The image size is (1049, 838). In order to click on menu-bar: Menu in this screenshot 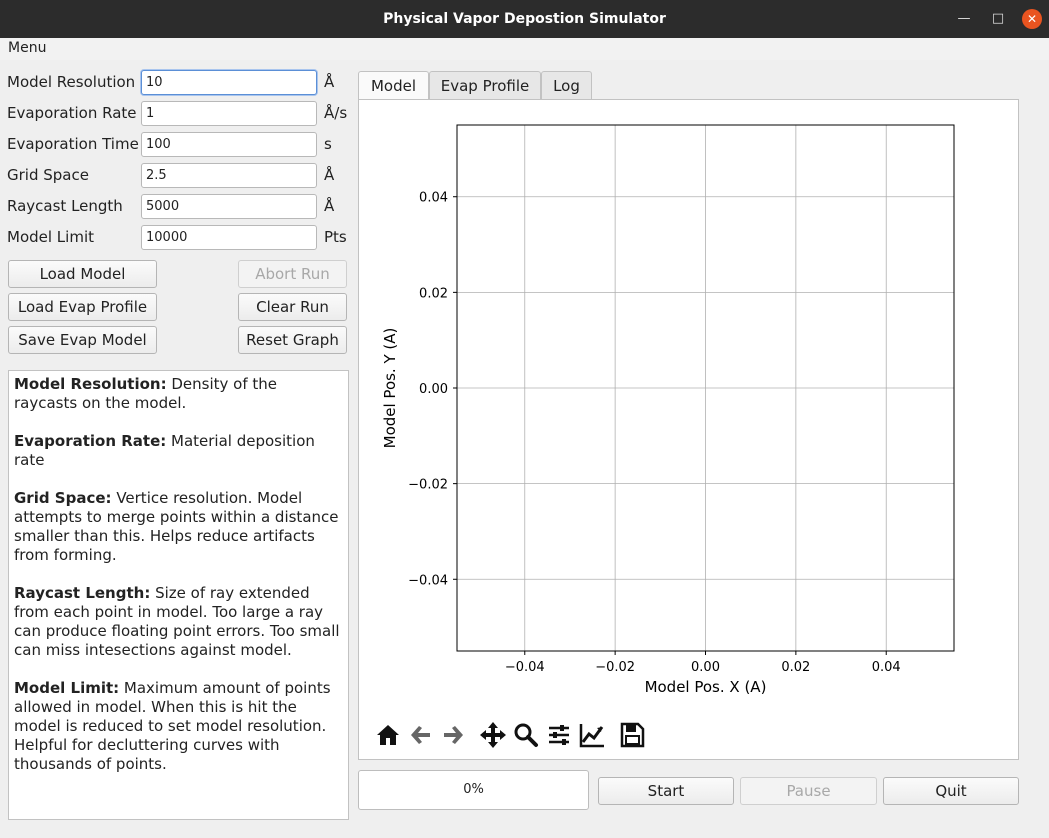, I will do `click(524, 49)`.